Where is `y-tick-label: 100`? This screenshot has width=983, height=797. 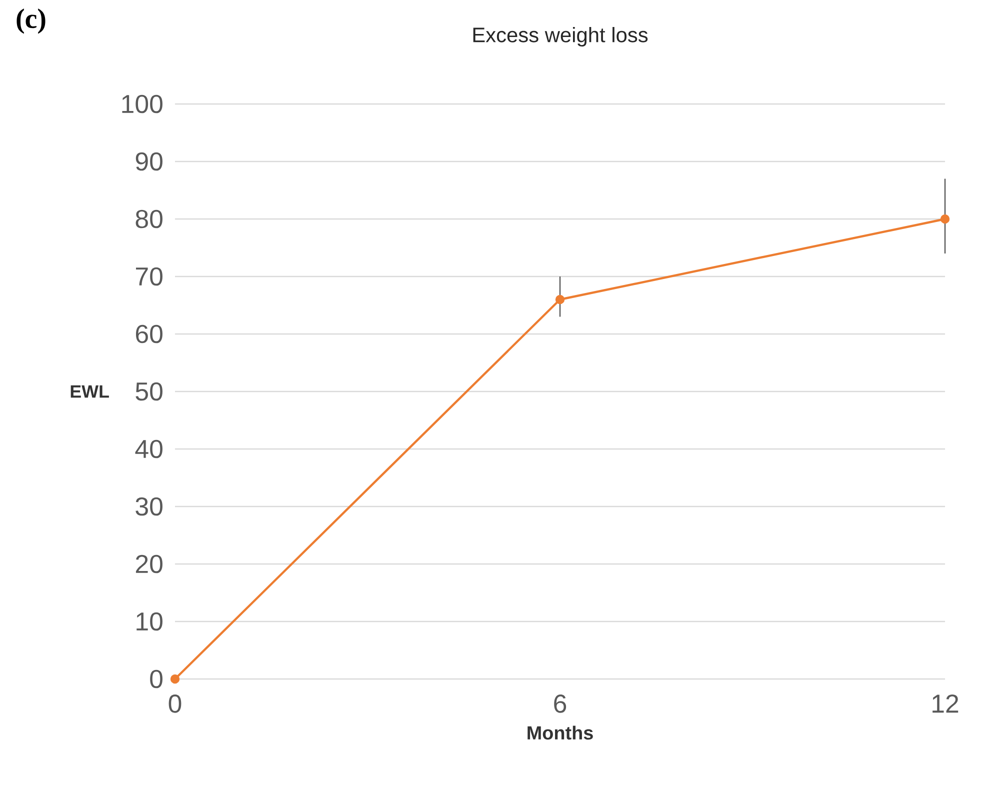
y-tick-label: 100 is located at coordinates (142, 104).